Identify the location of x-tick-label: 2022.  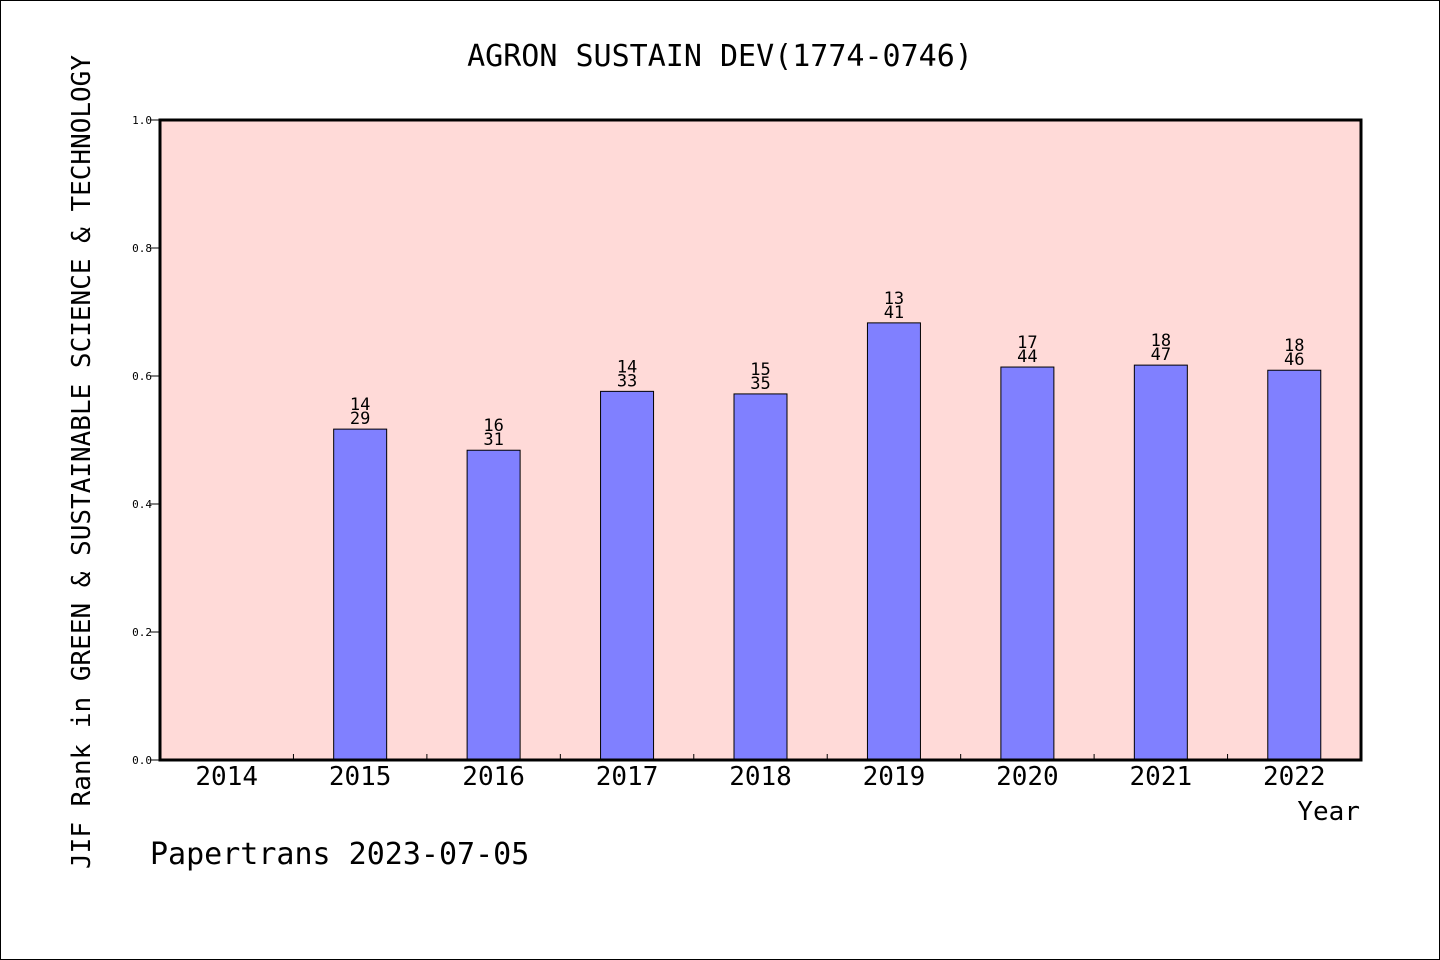
(1294, 777).